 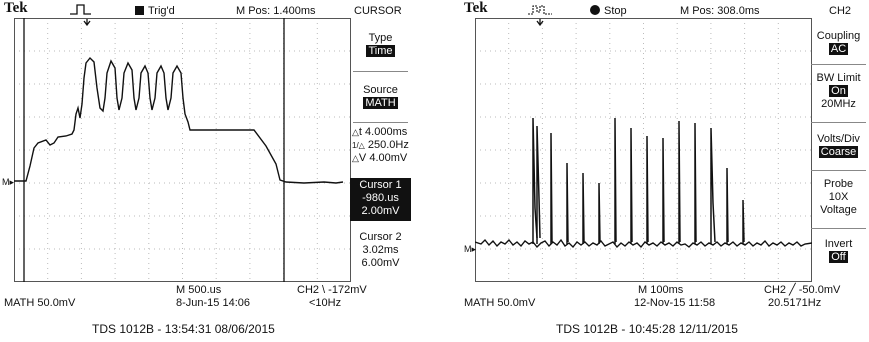 I want to click on volts-div-menu-button: Volts/Div Coarse, so click(x=838, y=145).